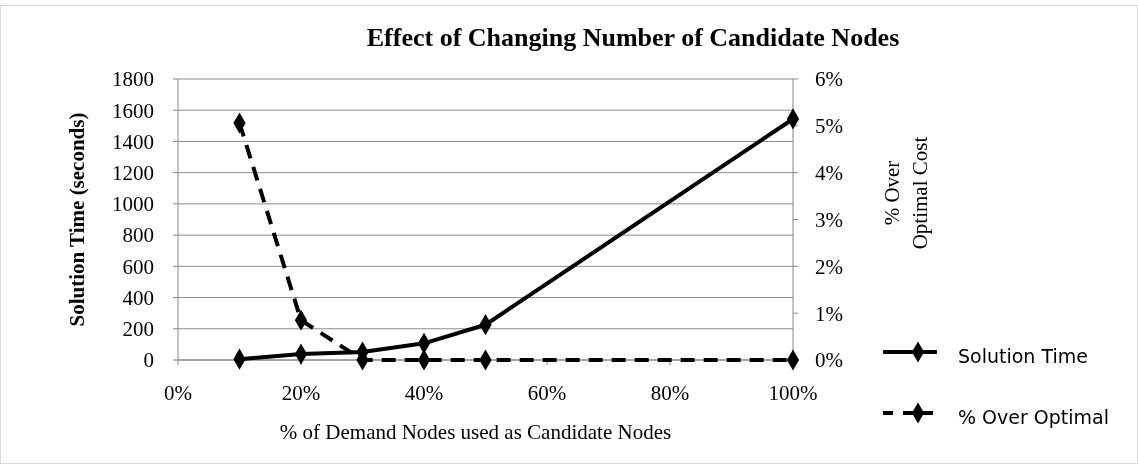  I want to click on legend-label: % Over Optimal, so click(1034, 416).